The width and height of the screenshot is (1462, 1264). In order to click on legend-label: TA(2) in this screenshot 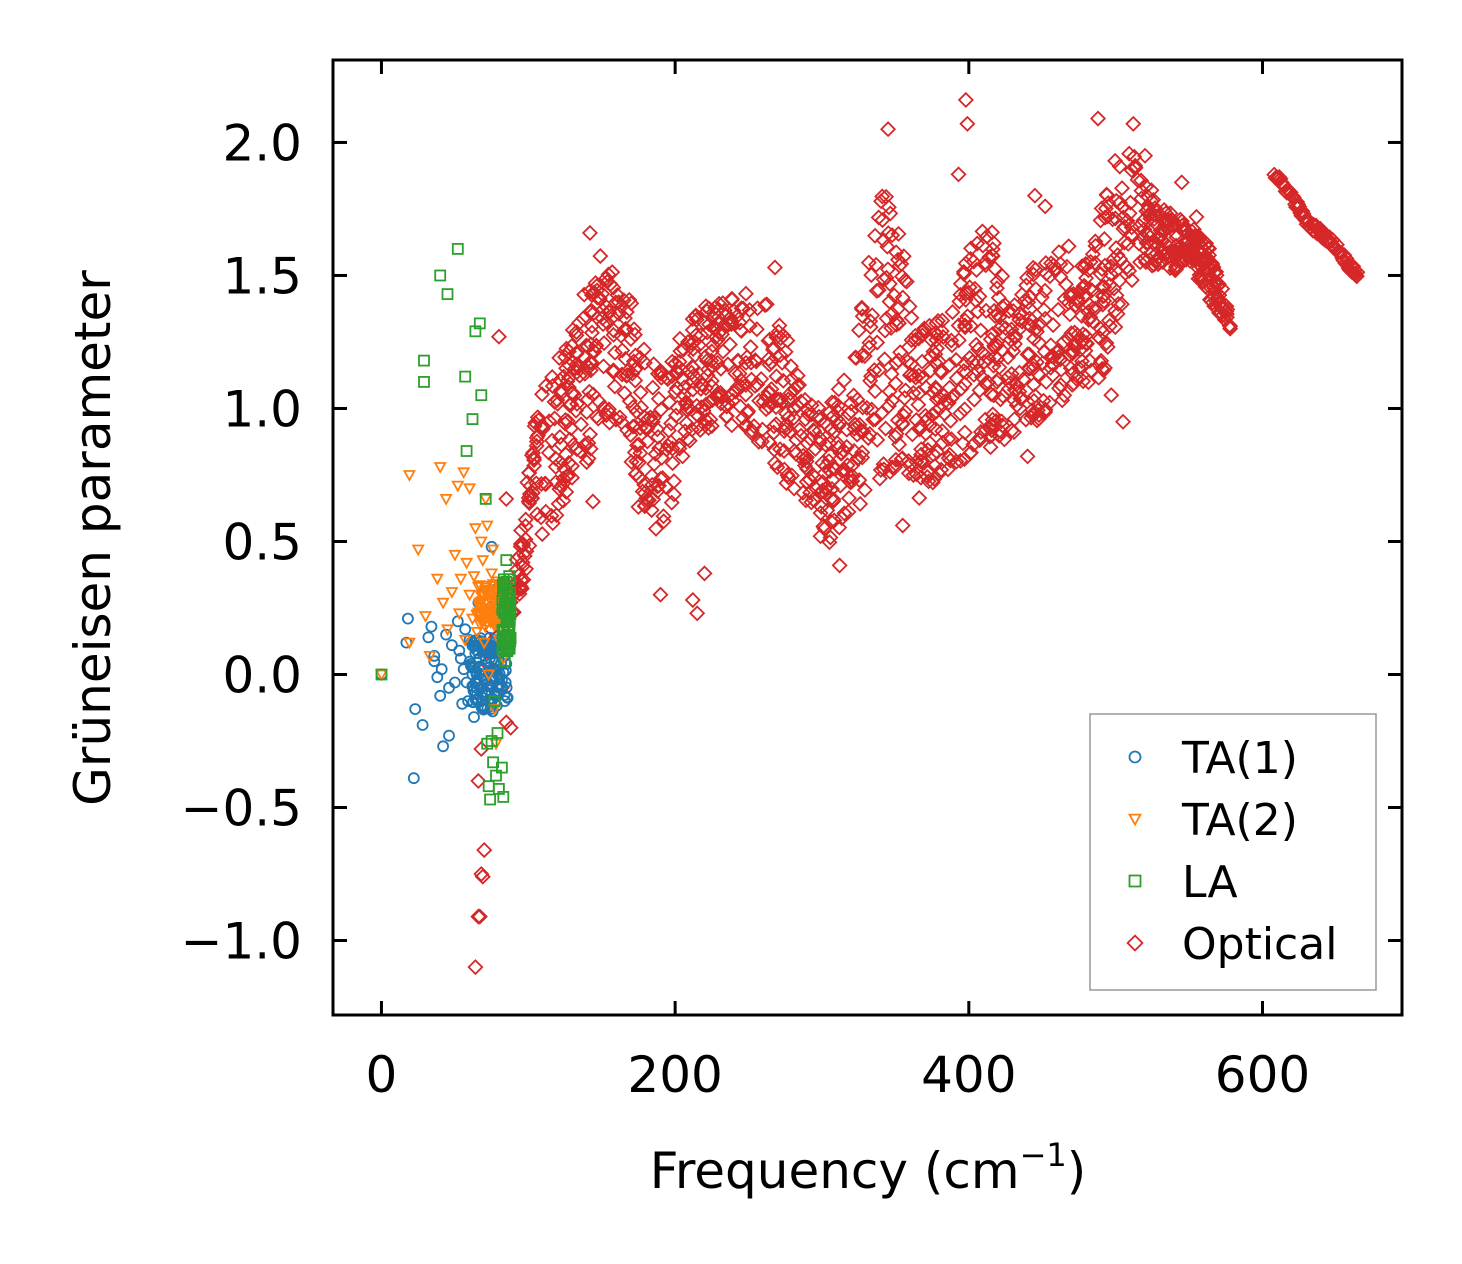, I will do `click(1239, 820)`.